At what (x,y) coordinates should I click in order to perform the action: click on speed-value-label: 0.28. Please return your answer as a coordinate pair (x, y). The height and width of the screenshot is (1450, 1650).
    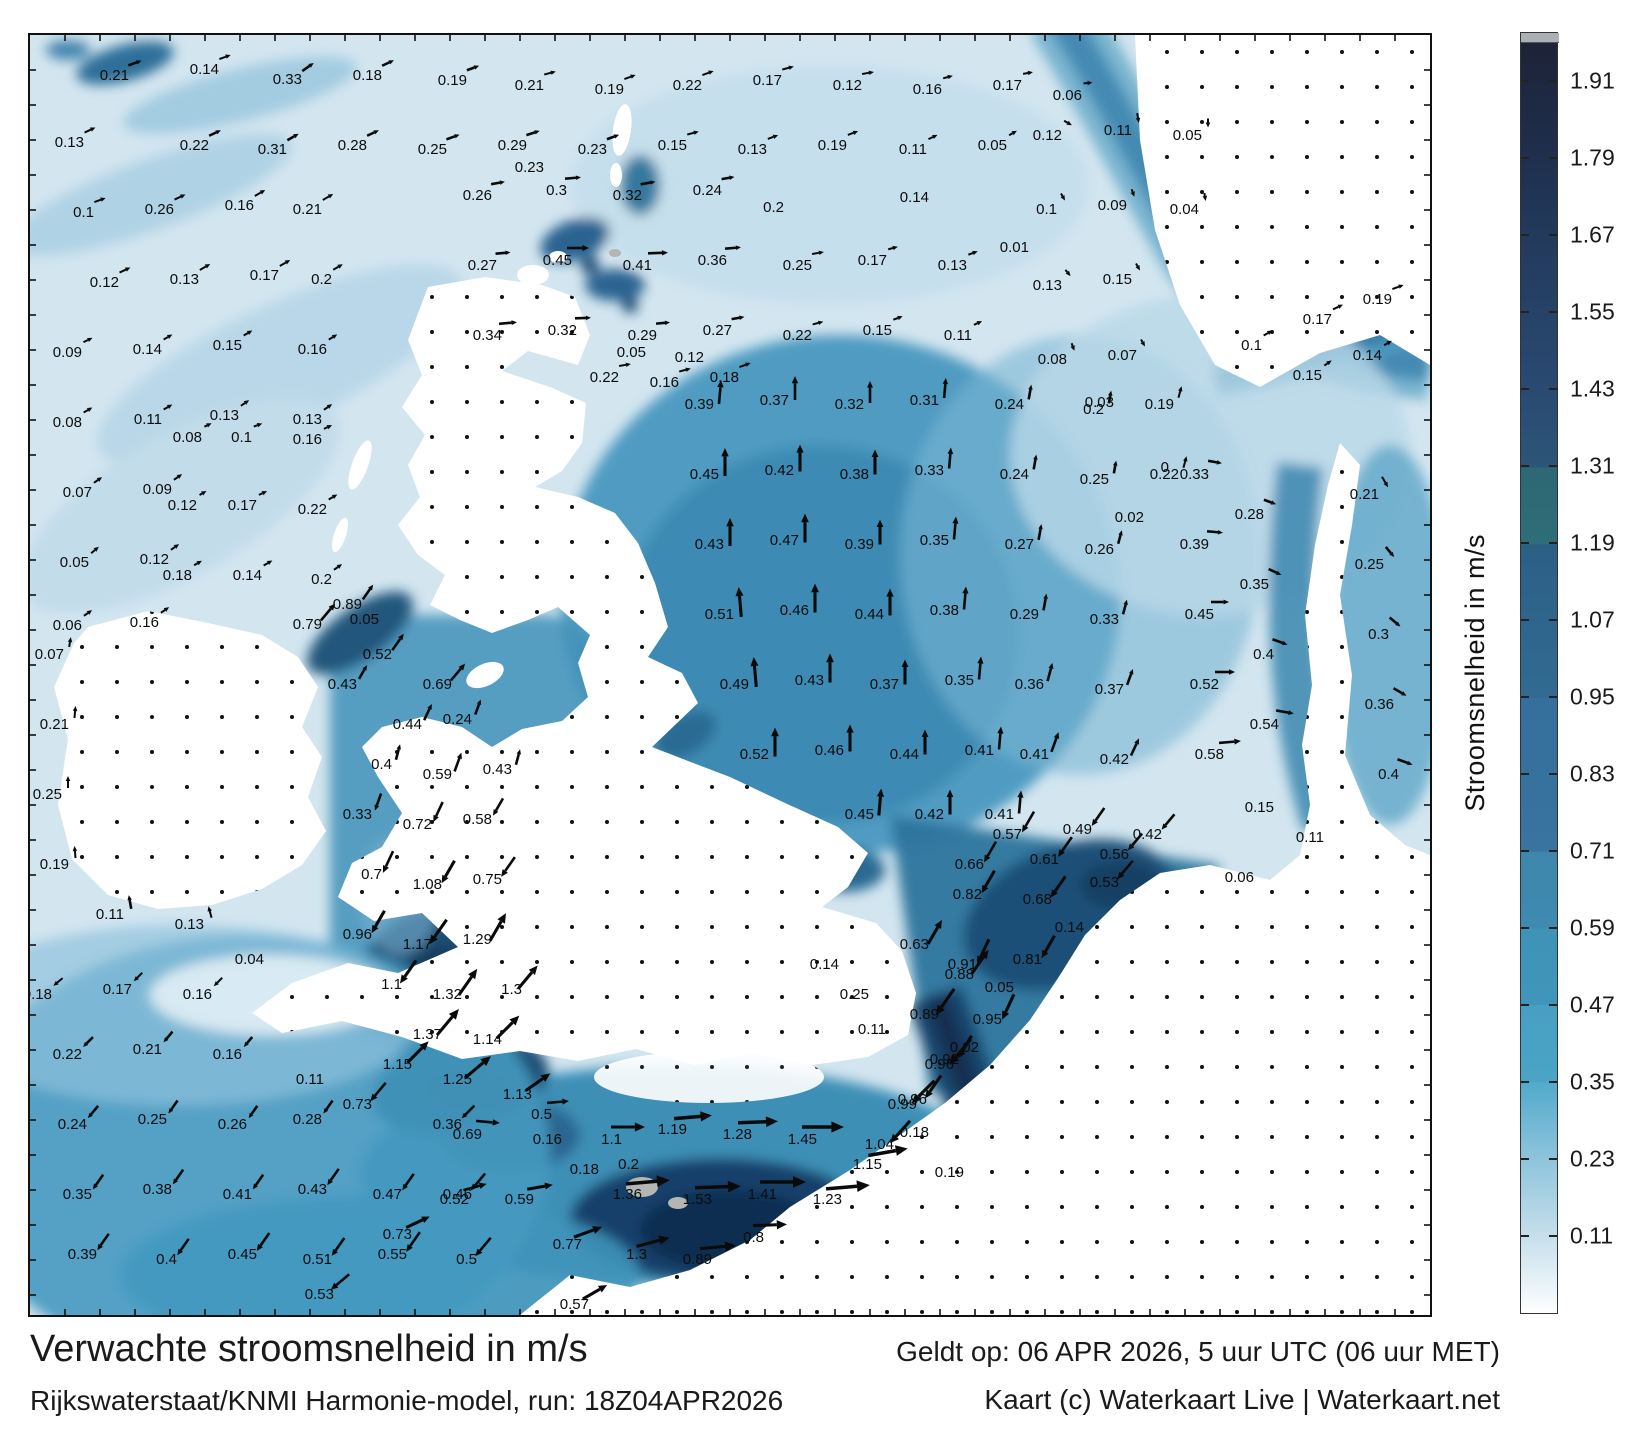
    Looking at the image, I should click on (352, 145).